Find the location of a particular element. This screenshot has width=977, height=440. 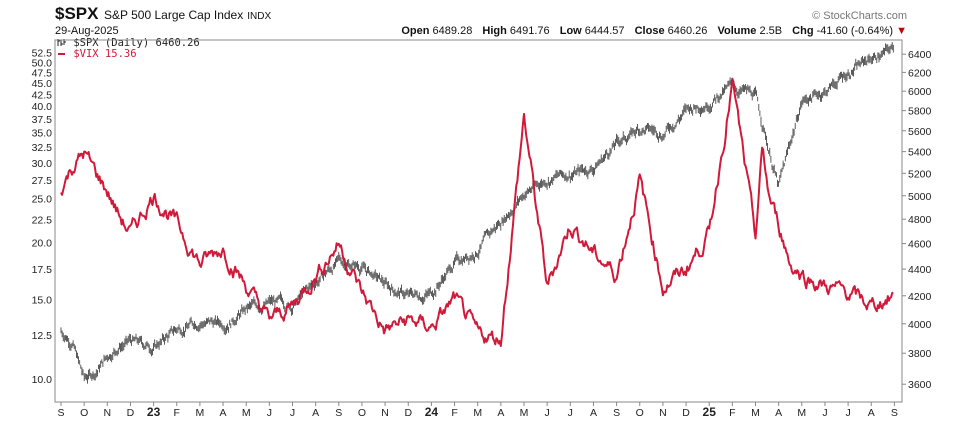

right-tick-label: 3800 is located at coordinates (920, 354).